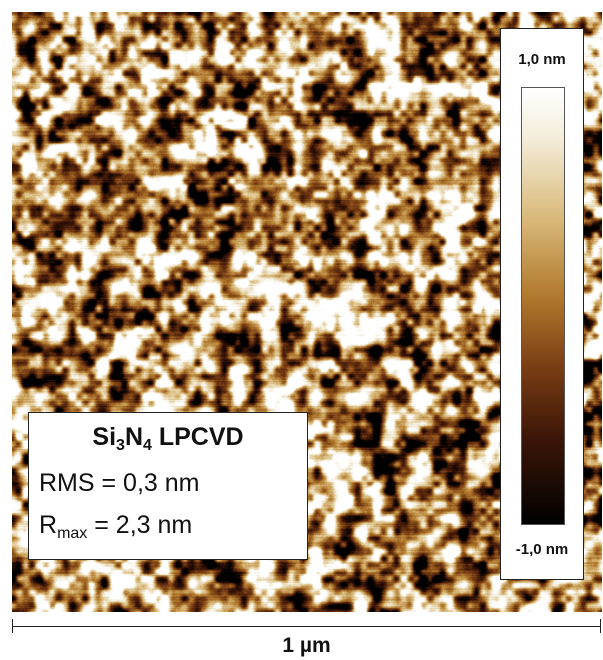 The width and height of the screenshot is (603, 660). What do you see at coordinates (133, 437) in the screenshot?
I see `formula-n: N` at bounding box center [133, 437].